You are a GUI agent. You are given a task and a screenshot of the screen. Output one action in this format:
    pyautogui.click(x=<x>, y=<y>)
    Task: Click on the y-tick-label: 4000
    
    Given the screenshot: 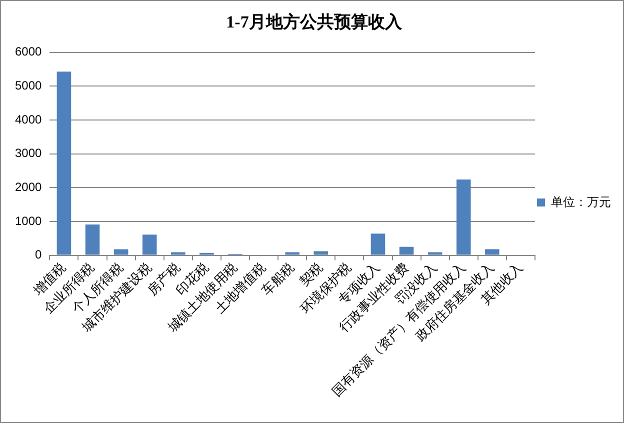 What is the action you would take?
    pyautogui.click(x=28, y=119)
    